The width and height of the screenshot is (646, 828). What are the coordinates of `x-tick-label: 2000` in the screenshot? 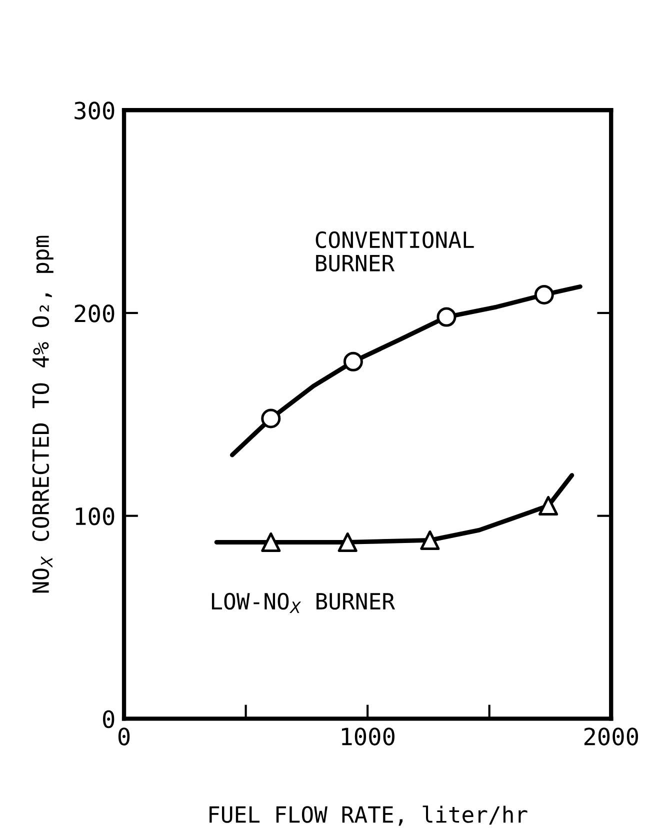 It's located at (611, 737).